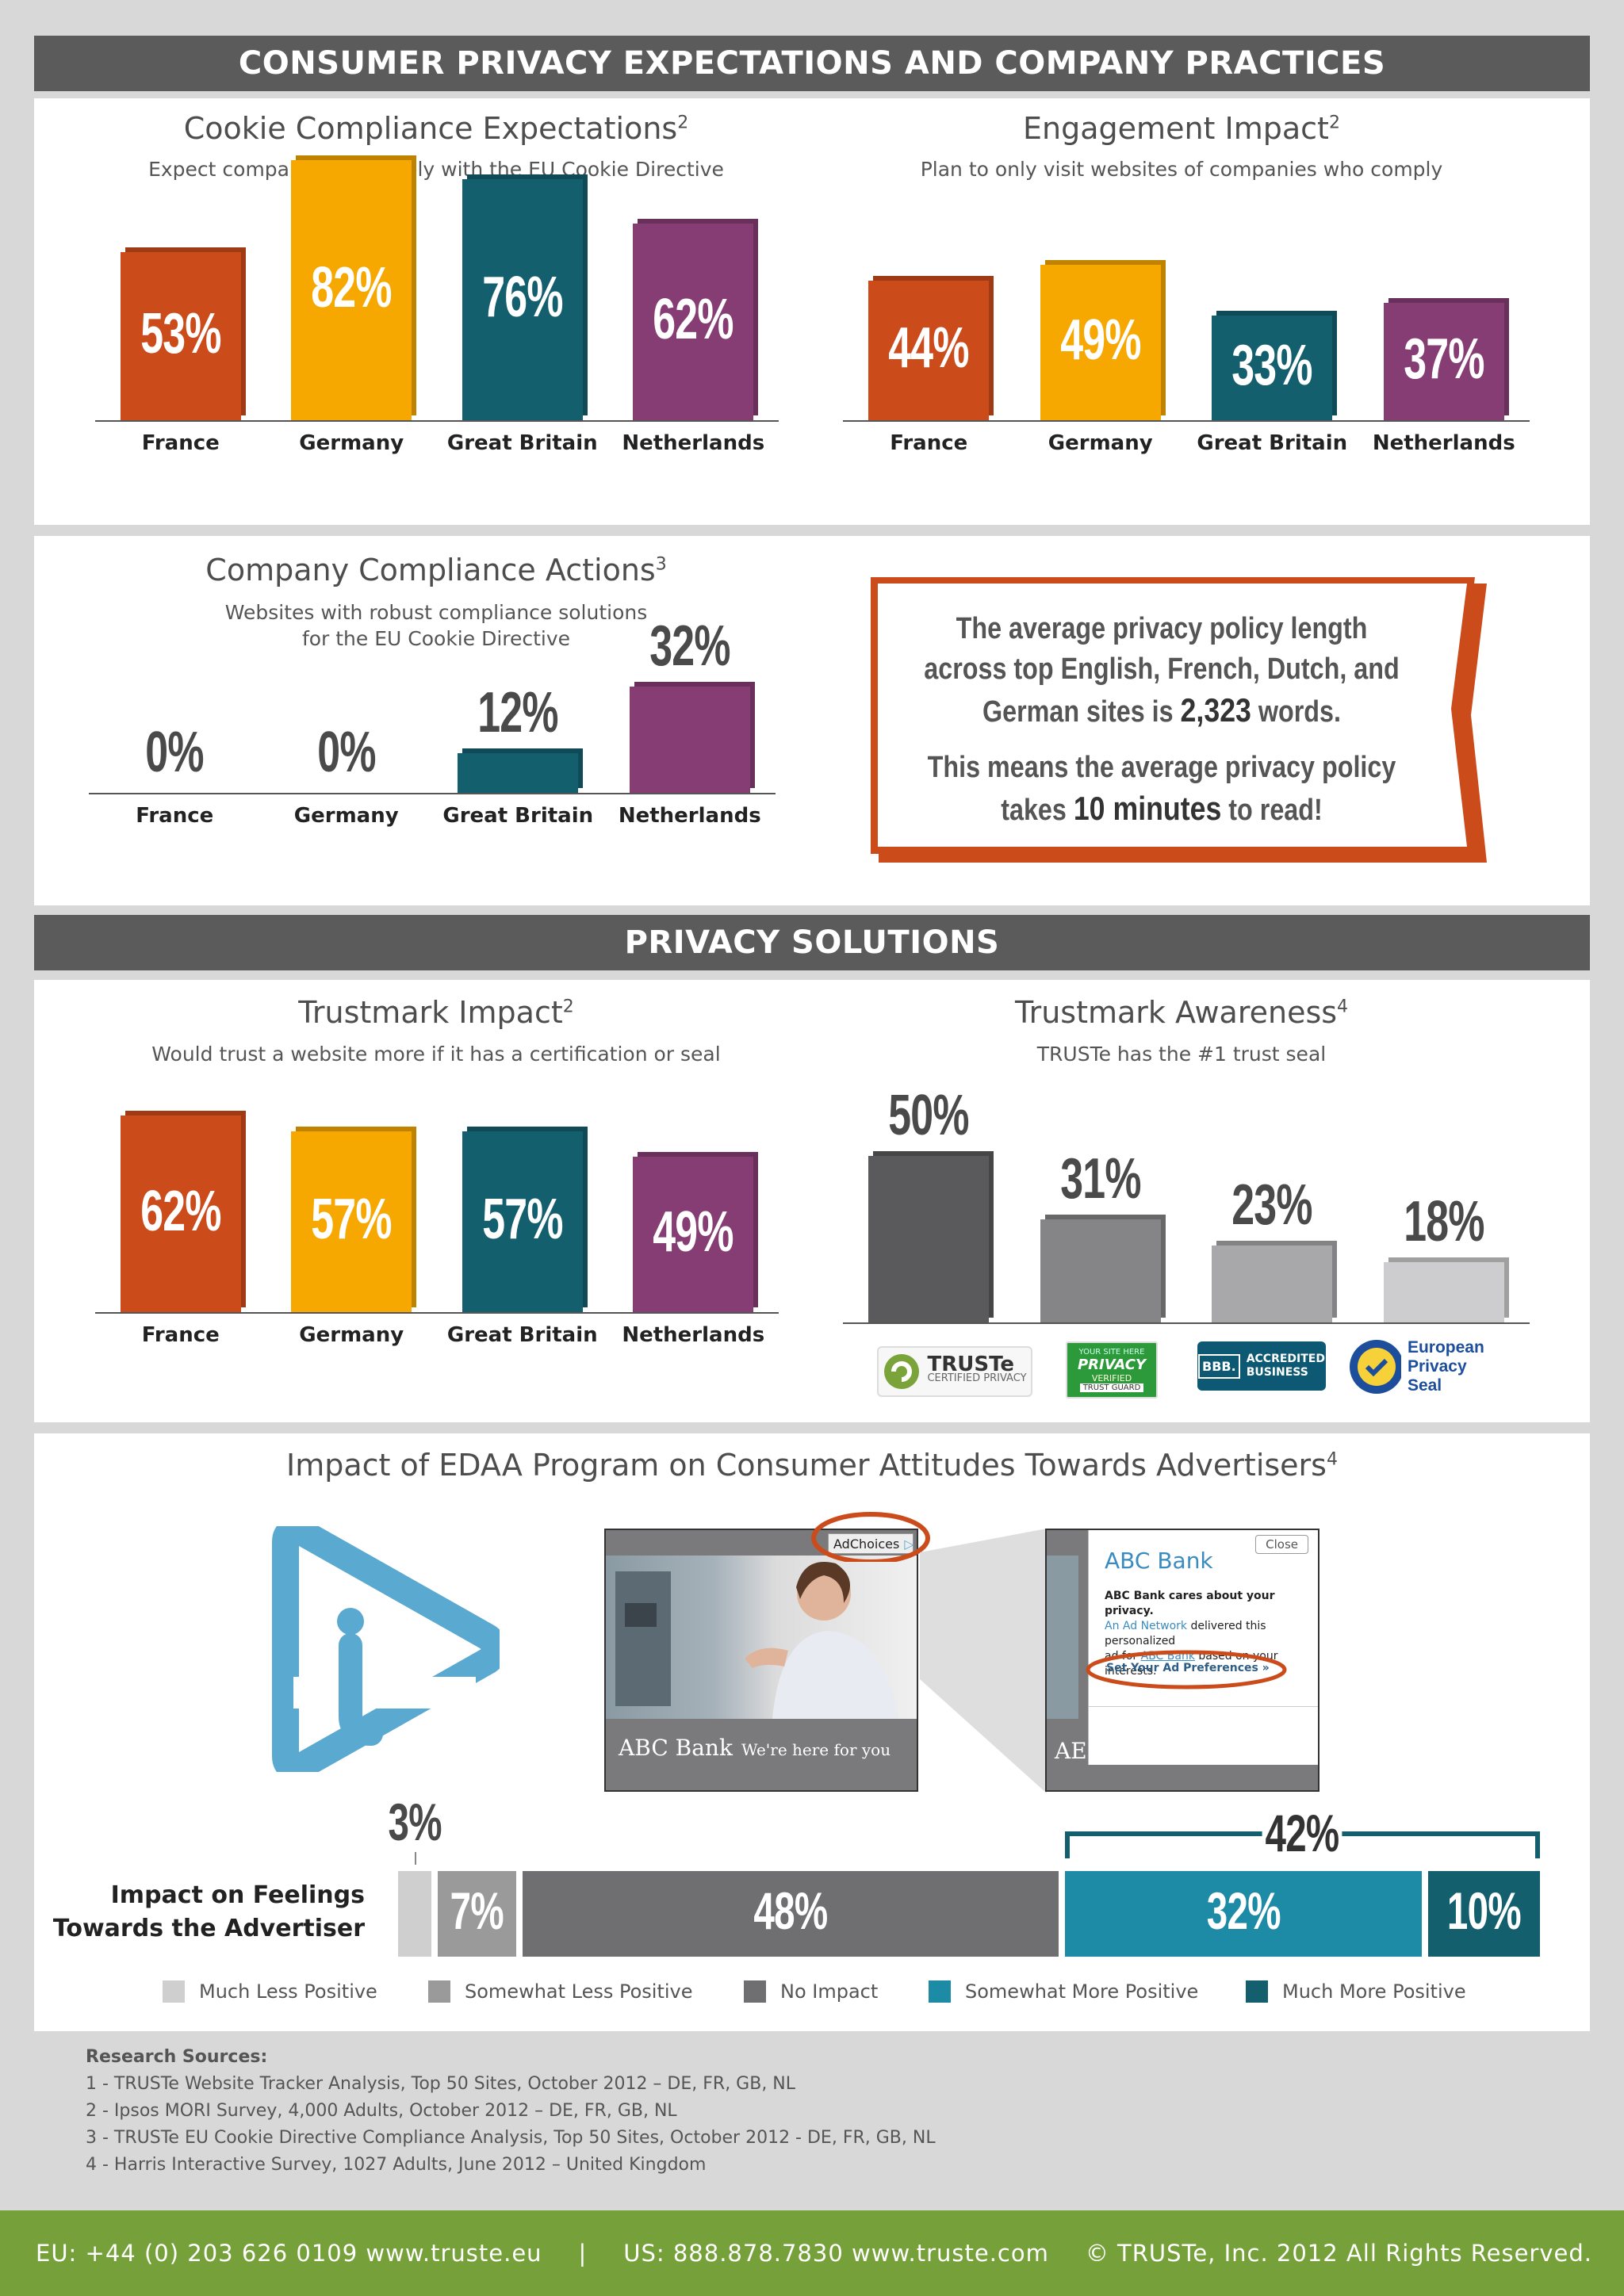  I want to click on trustmark_impact-value-label-france: 62%, so click(180, 1211).